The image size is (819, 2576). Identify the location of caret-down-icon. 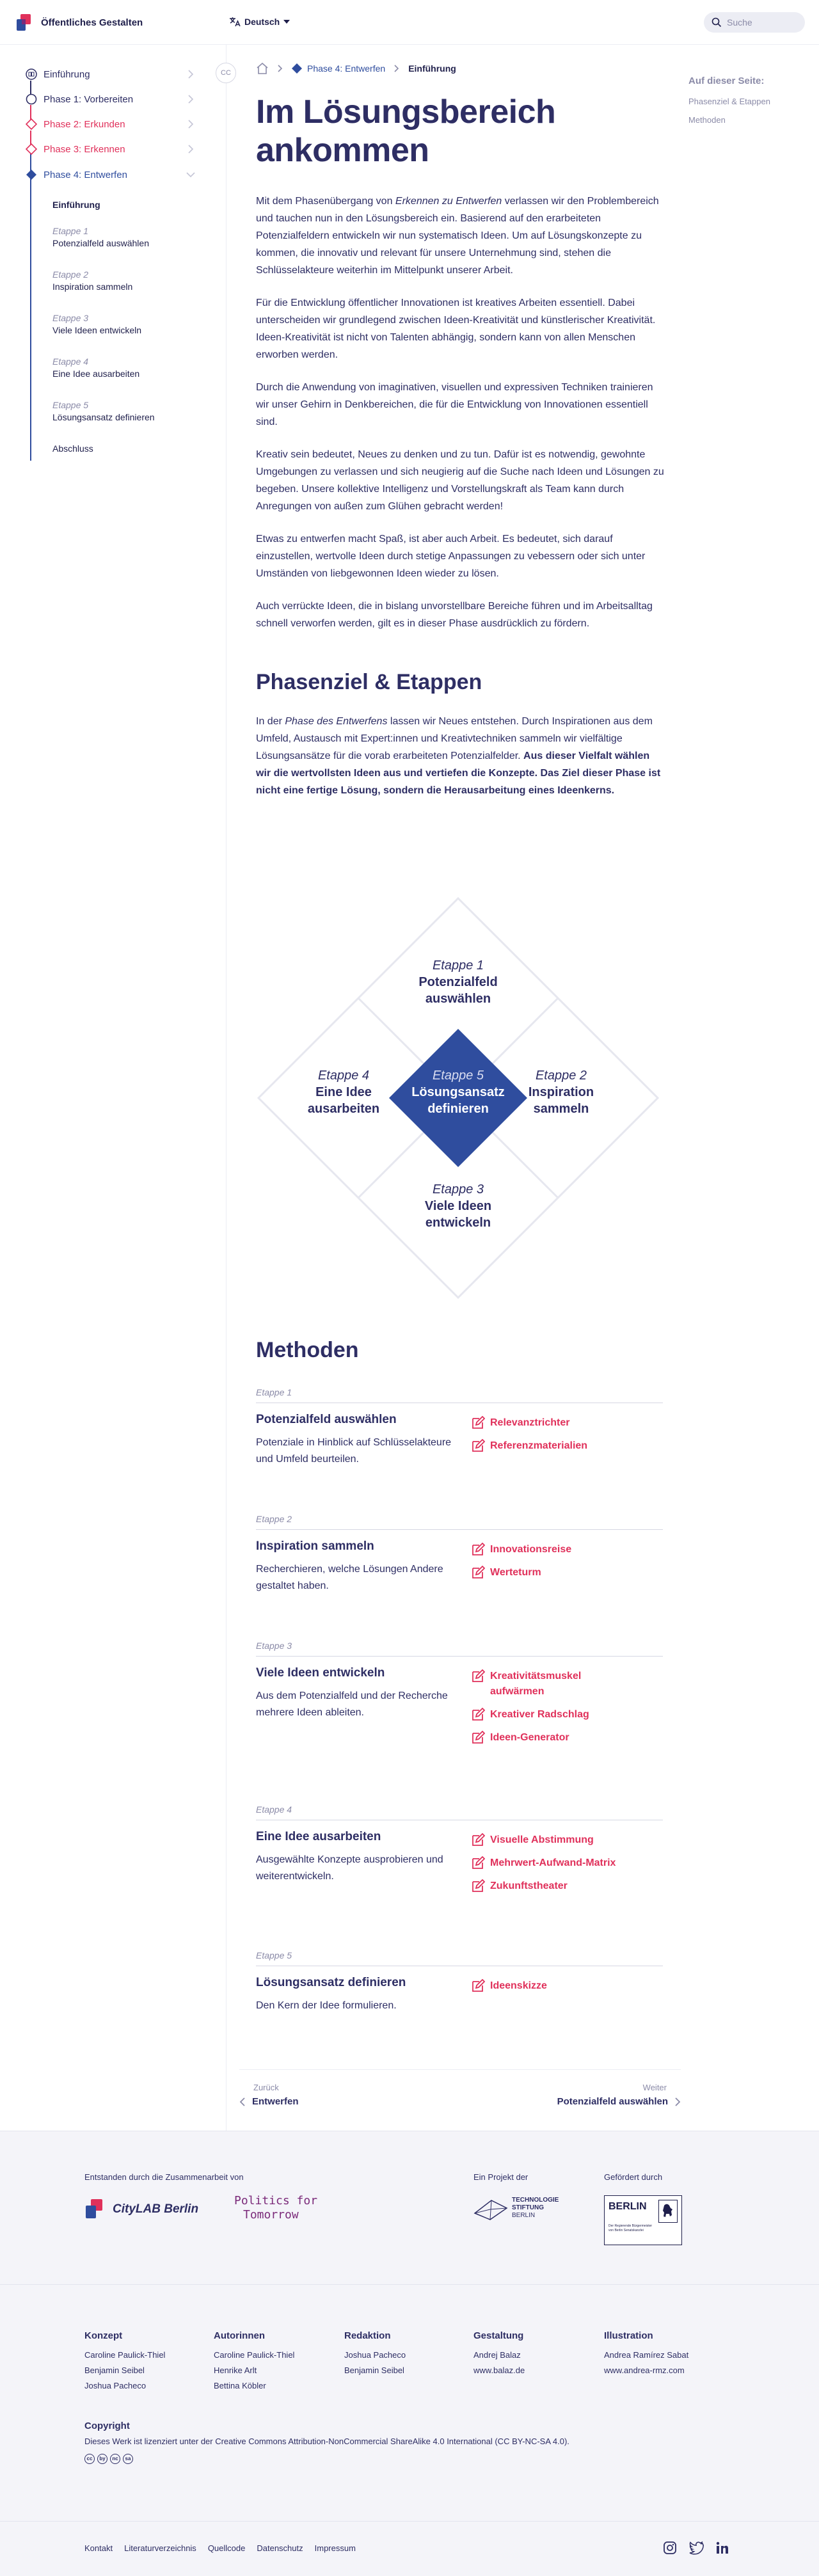
(286, 22).